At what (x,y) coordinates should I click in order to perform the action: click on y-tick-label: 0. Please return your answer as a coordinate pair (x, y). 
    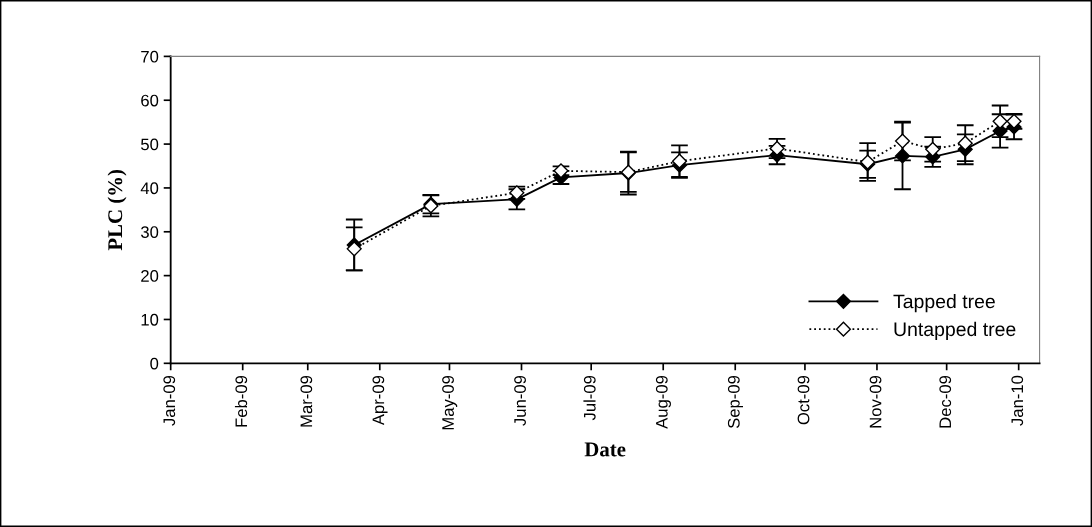
    Looking at the image, I should click on (154, 363).